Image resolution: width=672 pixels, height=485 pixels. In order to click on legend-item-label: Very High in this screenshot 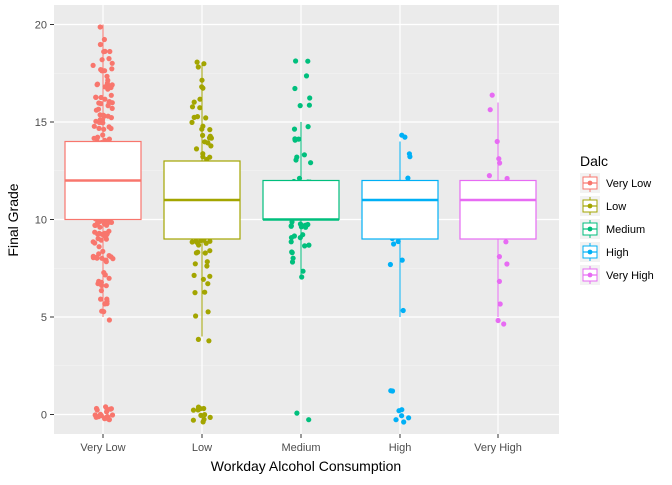, I will do `click(630, 276)`.